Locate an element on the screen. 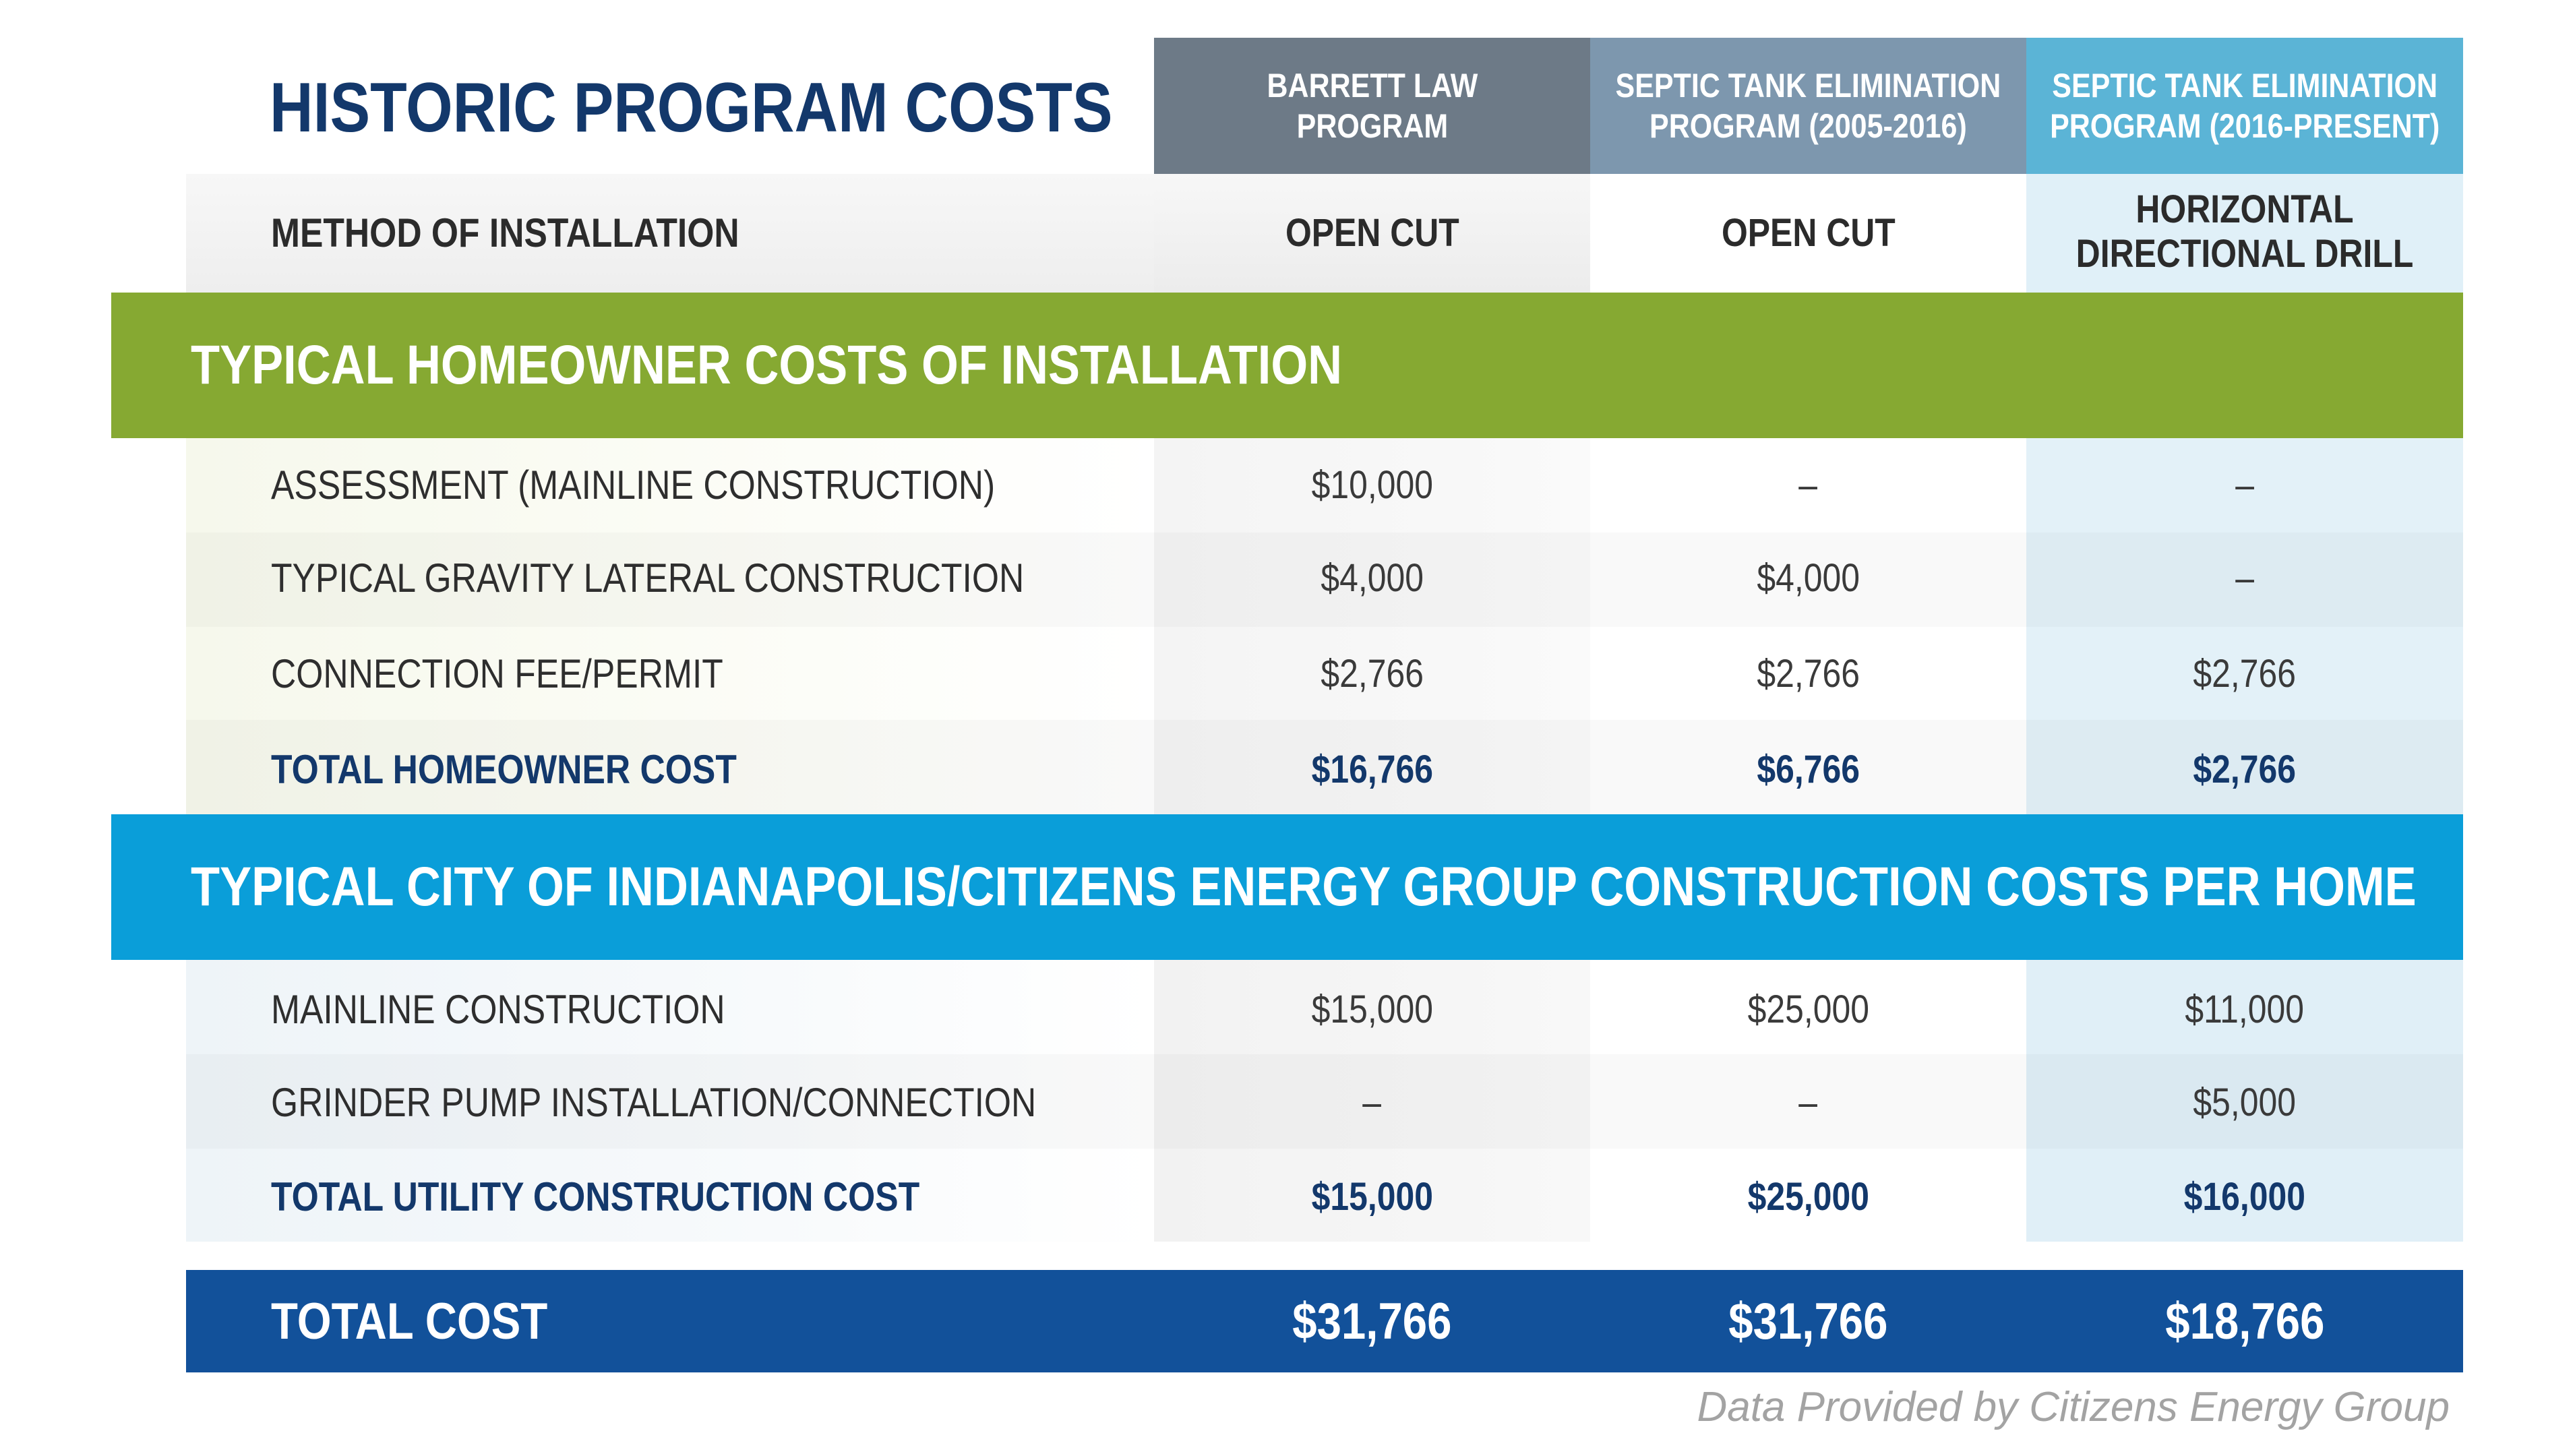 This screenshot has height=1456, width=2575. table-cell: $11,000 is located at coordinates (2244, 1010).